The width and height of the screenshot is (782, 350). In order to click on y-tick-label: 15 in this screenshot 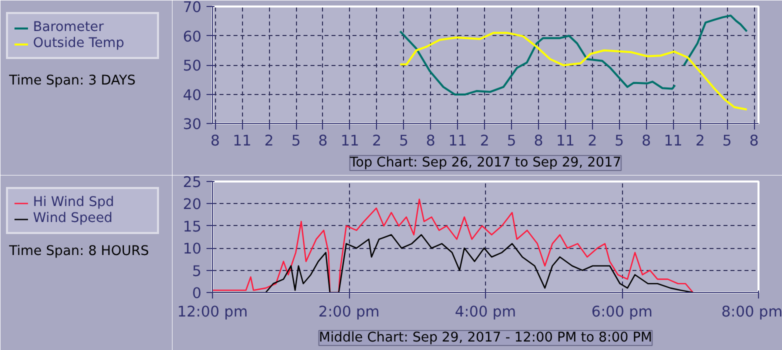, I will do `click(192, 227)`.